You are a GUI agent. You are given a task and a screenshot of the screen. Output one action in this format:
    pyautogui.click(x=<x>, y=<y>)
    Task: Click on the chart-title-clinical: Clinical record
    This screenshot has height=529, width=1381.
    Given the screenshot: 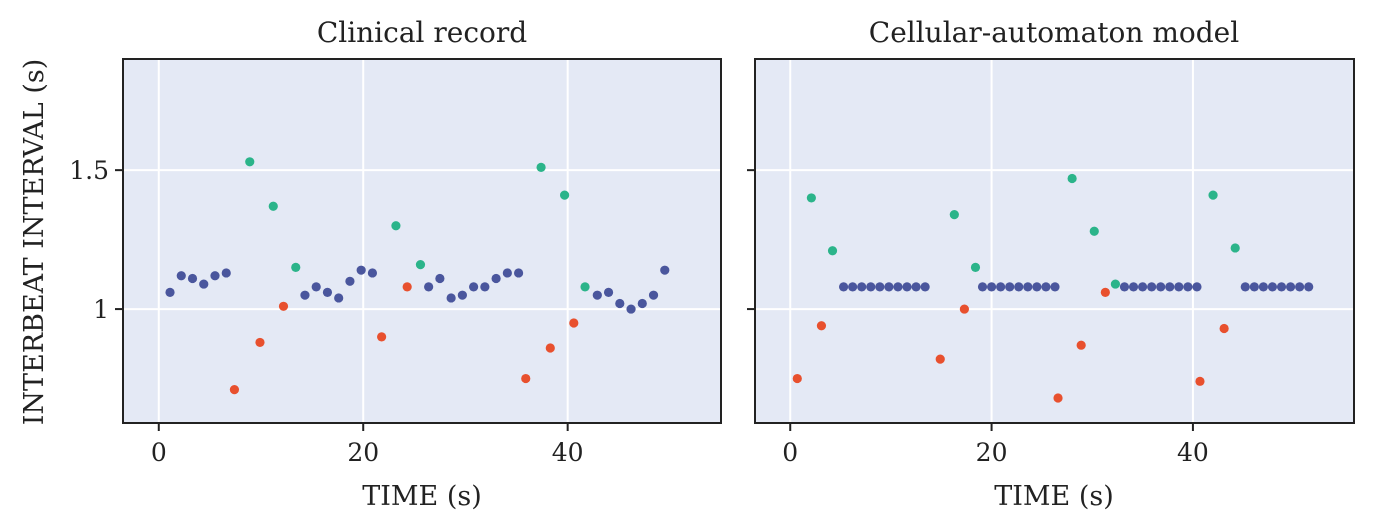 What is the action you would take?
    pyautogui.click(x=422, y=32)
    